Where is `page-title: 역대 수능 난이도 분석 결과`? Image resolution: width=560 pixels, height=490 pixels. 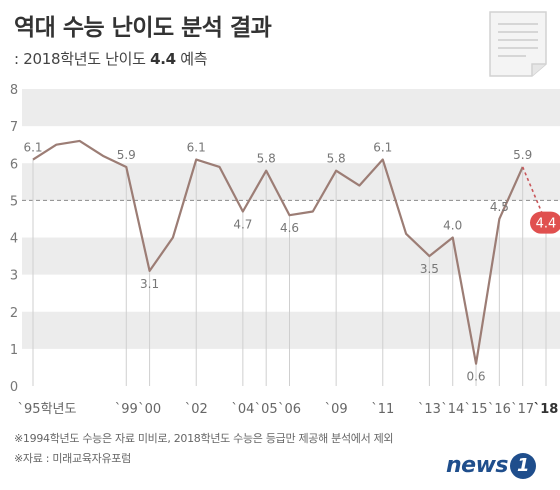 page-title: 역대 수능 난이도 분석 결과 is located at coordinates (143, 28).